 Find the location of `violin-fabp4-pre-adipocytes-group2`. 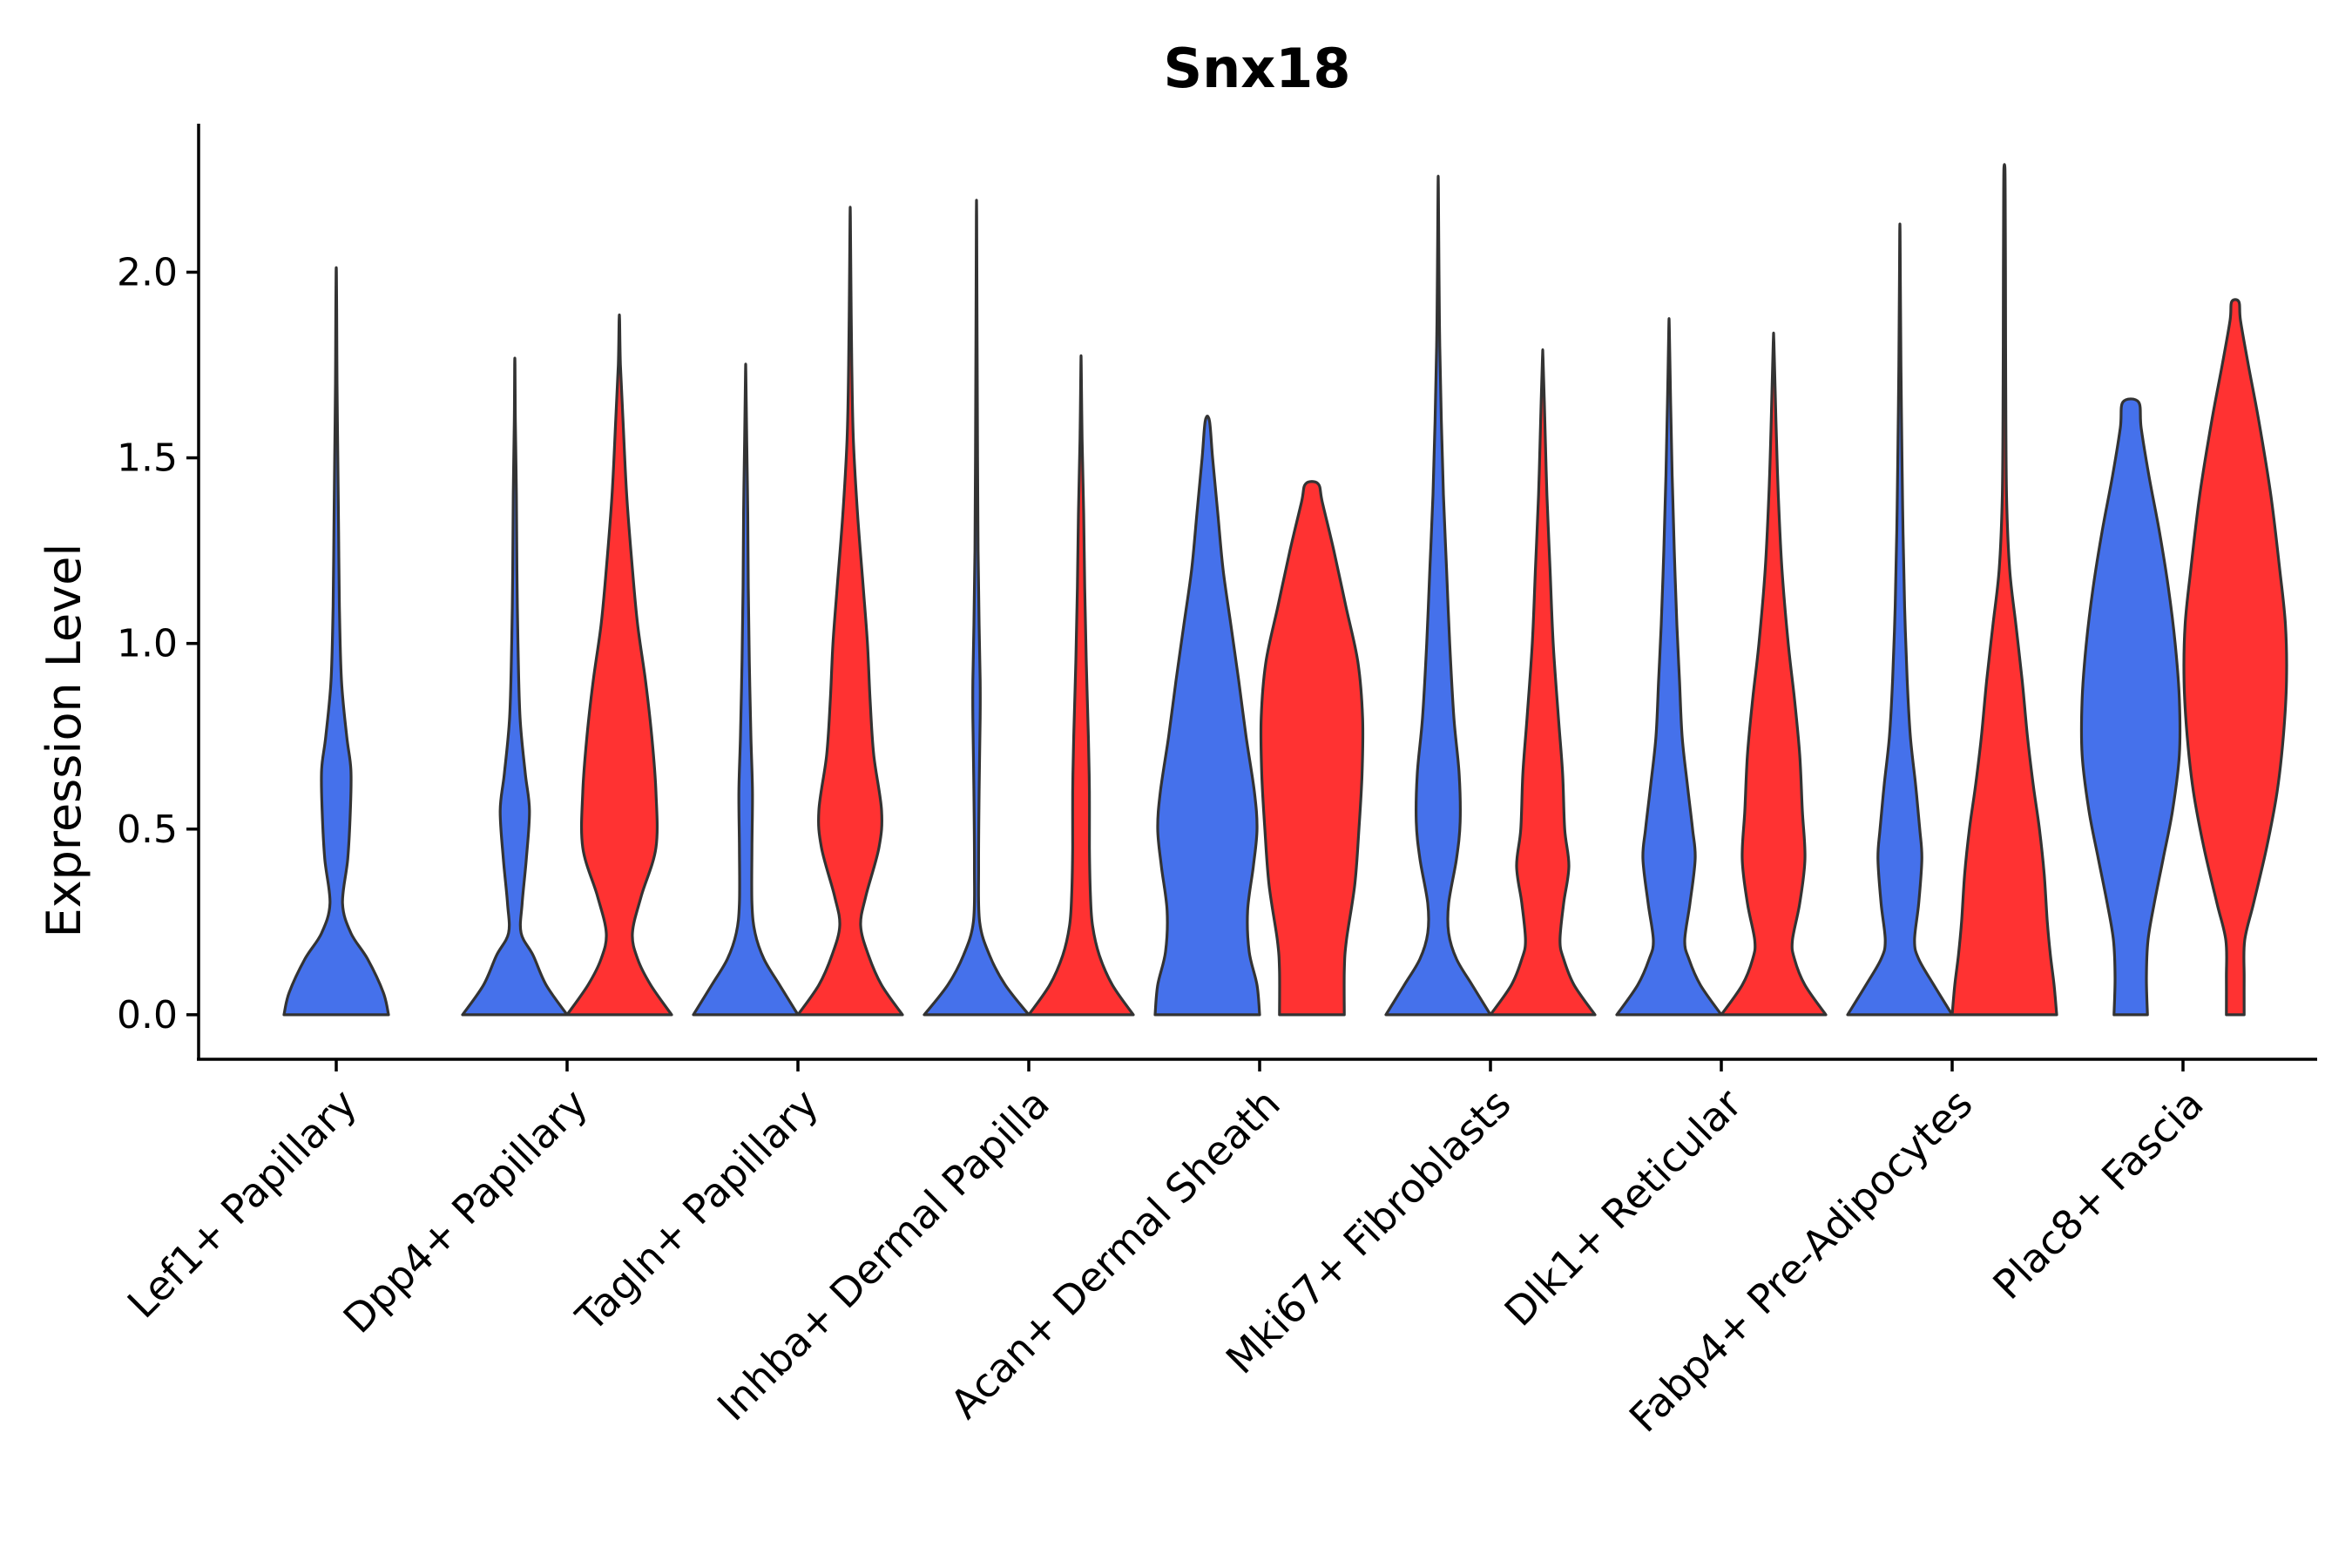

violin-fabp4-pre-adipocytes-group2 is located at coordinates (2004, 590).